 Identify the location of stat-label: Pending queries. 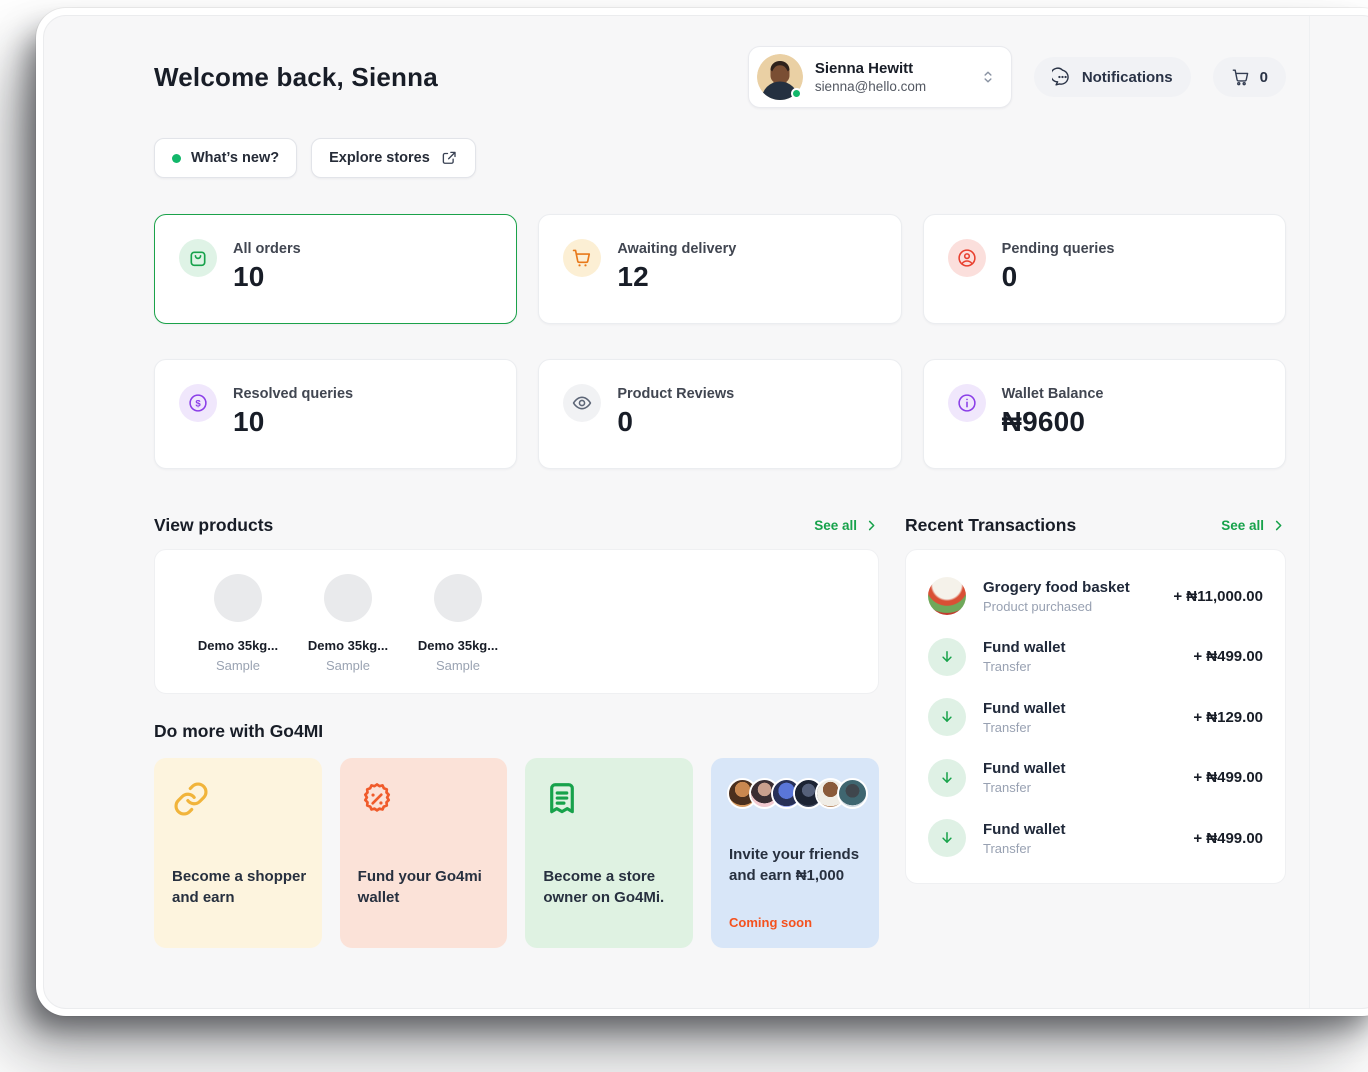
(1058, 249).